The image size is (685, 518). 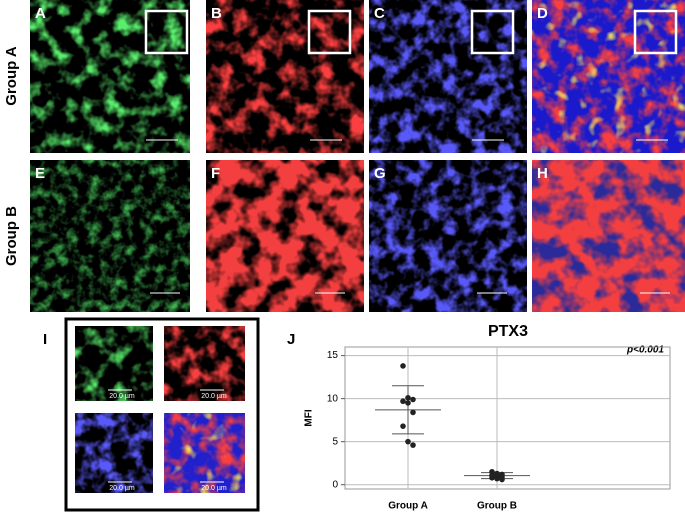 What do you see at coordinates (11, 76) in the screenshot?
I see `row-label: Group A` at bounding box center [11, 76].